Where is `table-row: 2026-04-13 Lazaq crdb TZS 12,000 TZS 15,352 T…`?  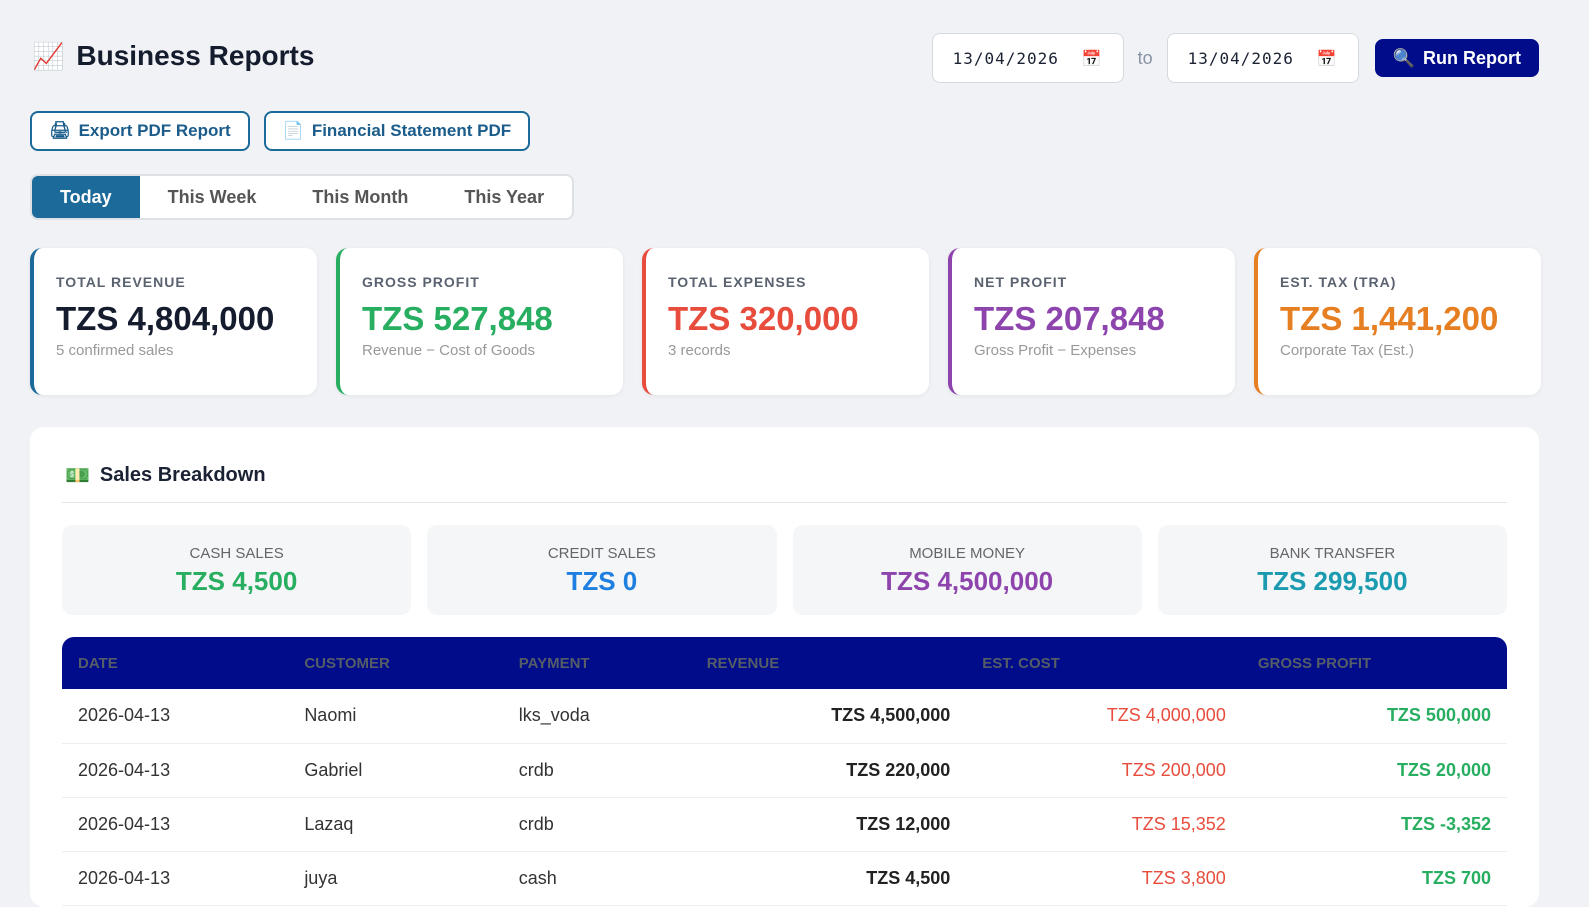
table-row: 2026-04-13 Lazaq crdb TZS 12,000 TZS 15,352 T… is located at coordinates (784, 824).